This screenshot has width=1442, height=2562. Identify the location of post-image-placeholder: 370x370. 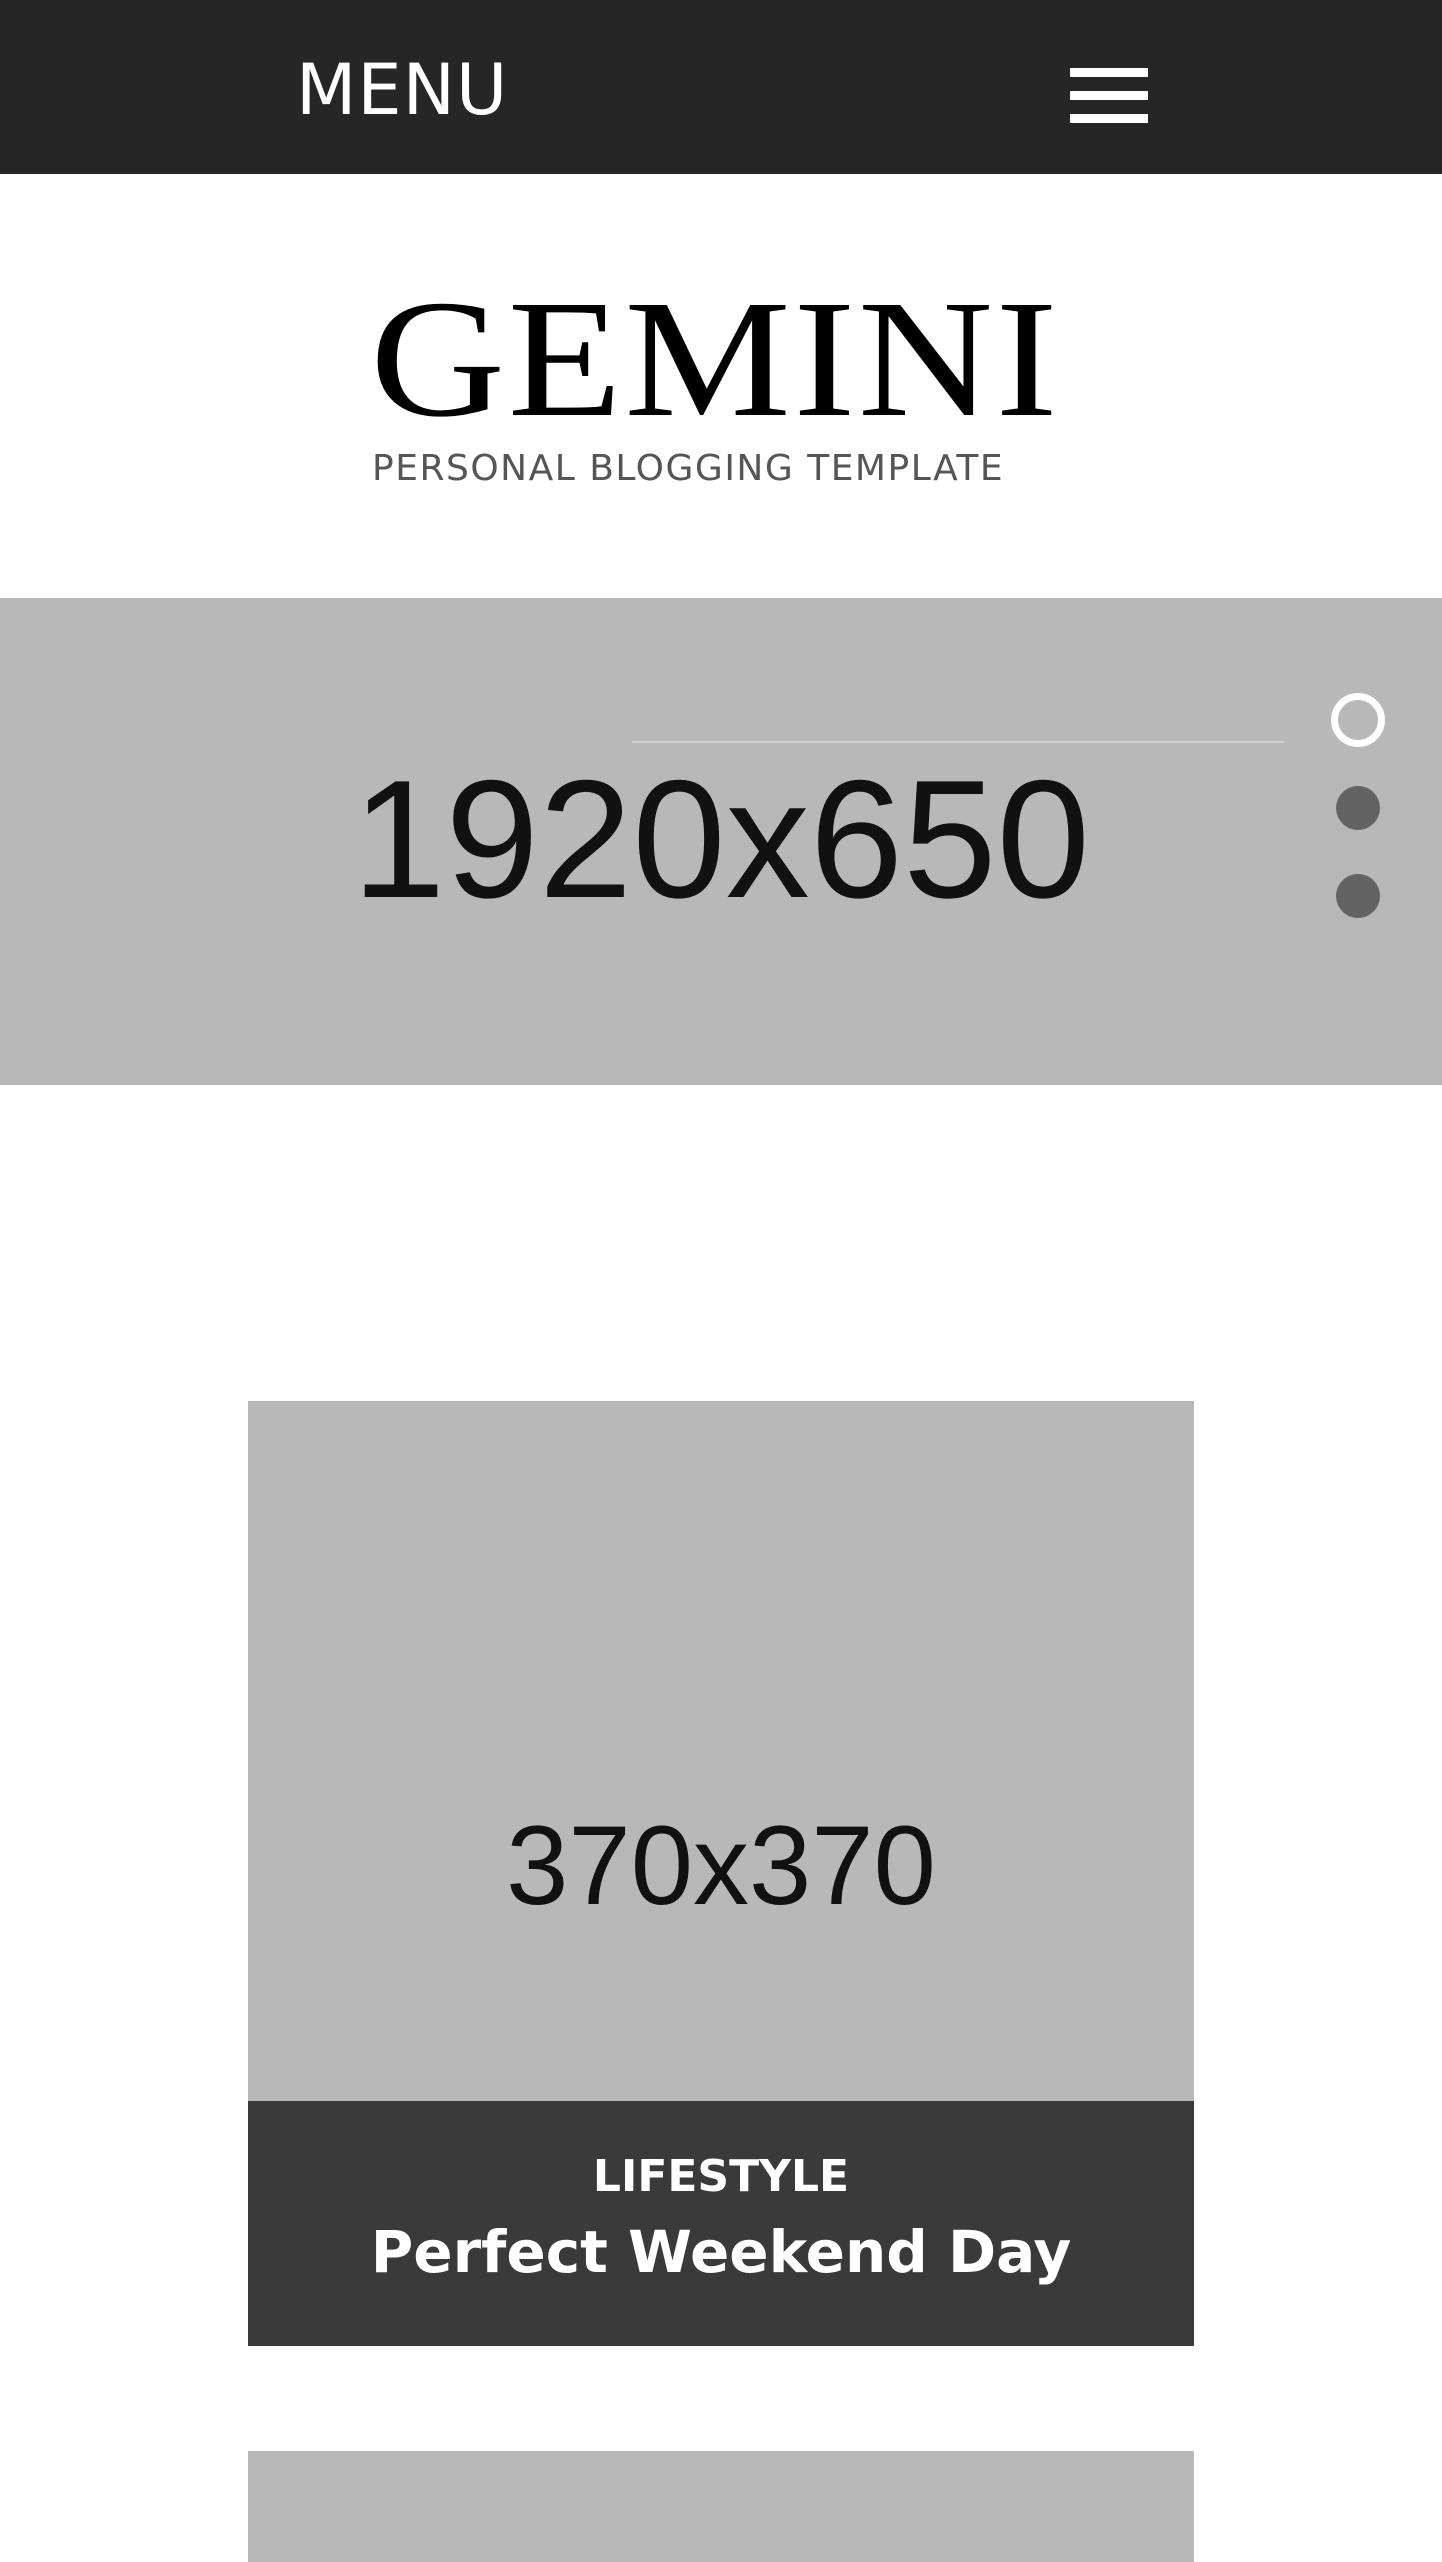
(721, 1865).